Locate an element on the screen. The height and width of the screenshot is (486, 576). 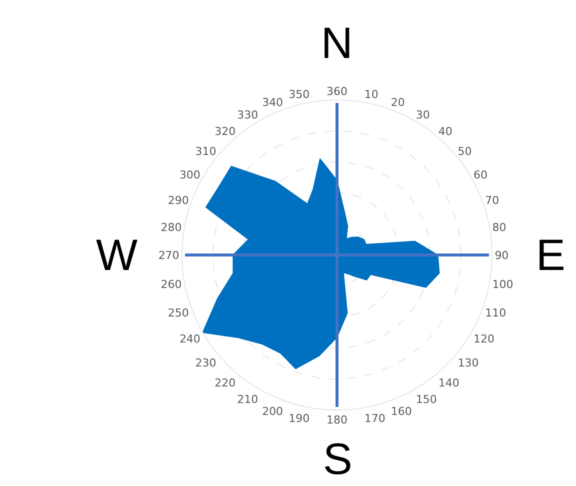
spoke-label: 30 is located at coordinates (423, 115).